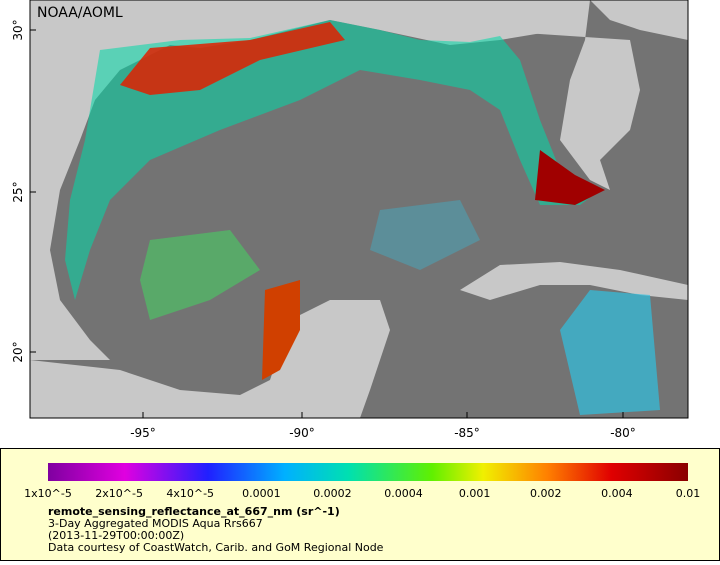 This screenshot has width=720, height=565. What do you see at coordinates (155, 523) in the screenshot?
I see `legend-line: 3-Day Aggregated MODIS Aqua Rrs667` at bounding box center [155, 523].